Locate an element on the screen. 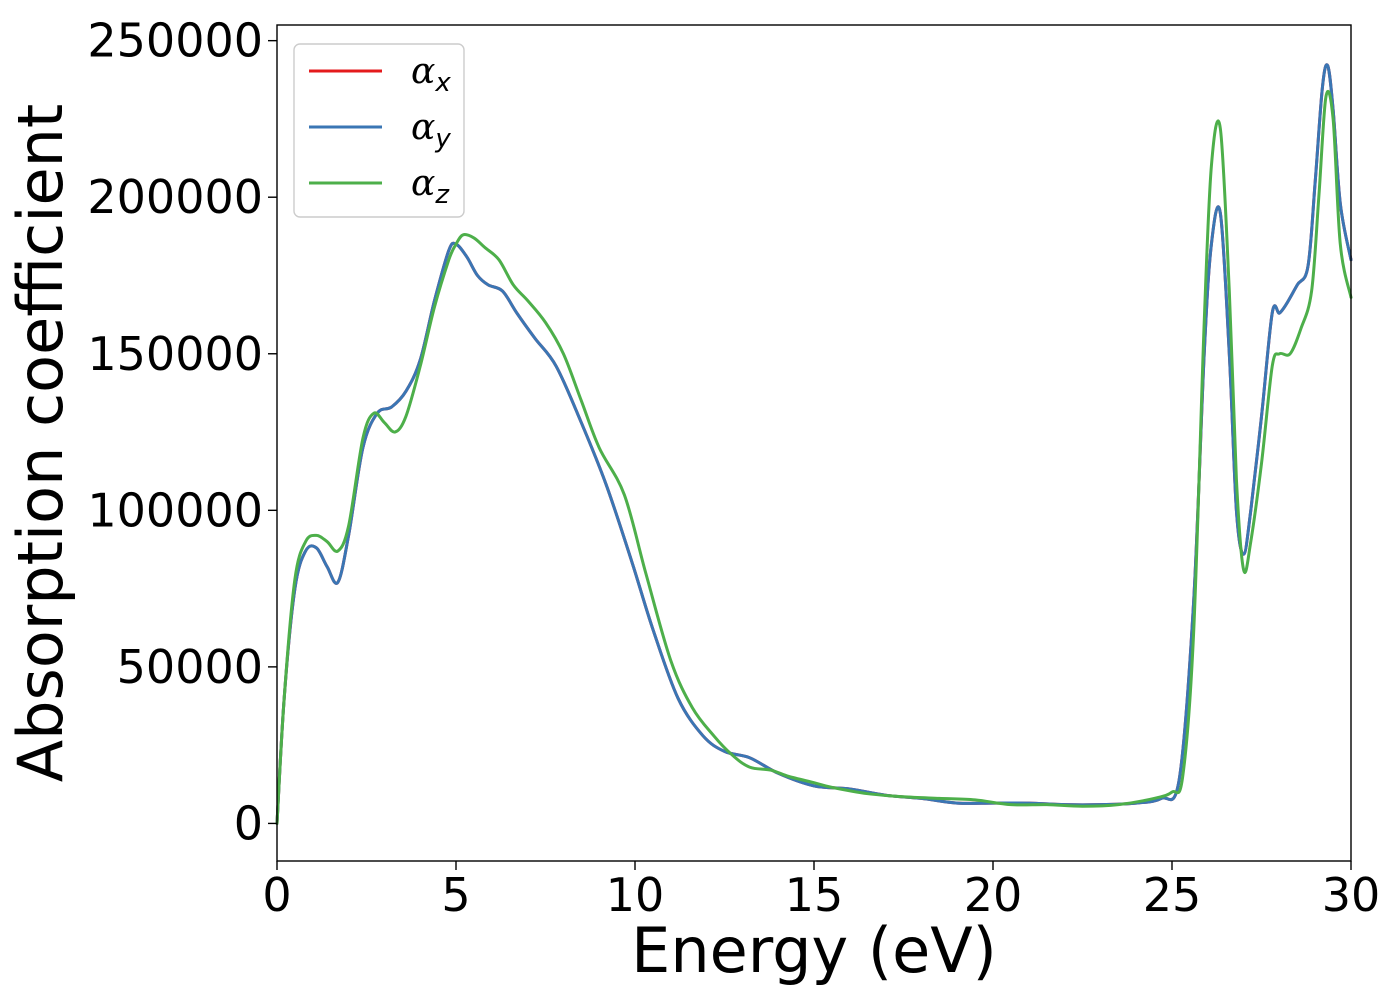 This screenshot has width=1400, height=1000. legend-label-y: αy is located at coordinates (431, 130).